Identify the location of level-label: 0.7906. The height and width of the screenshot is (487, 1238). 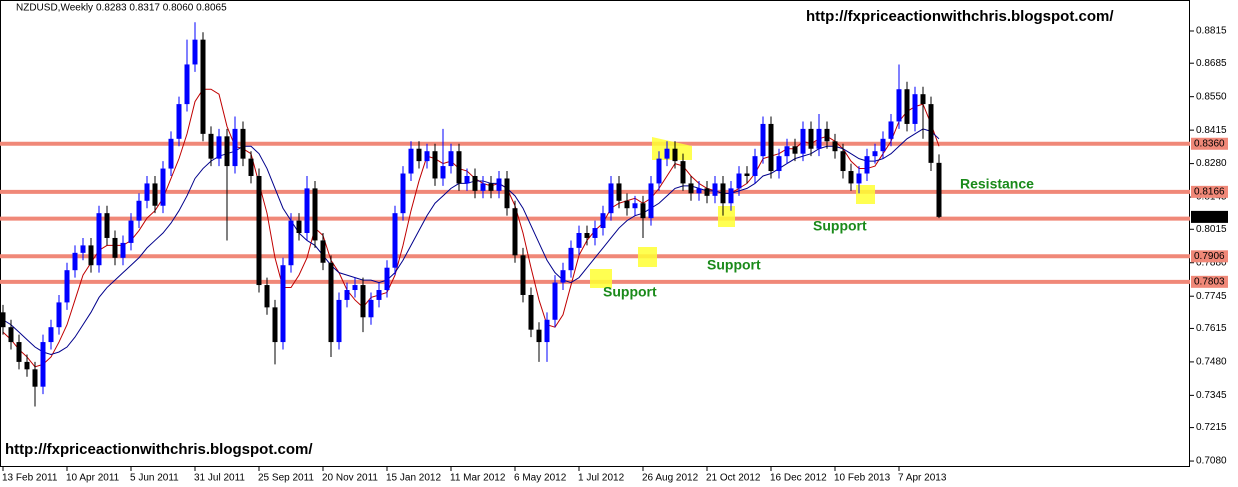
(1209, 256).